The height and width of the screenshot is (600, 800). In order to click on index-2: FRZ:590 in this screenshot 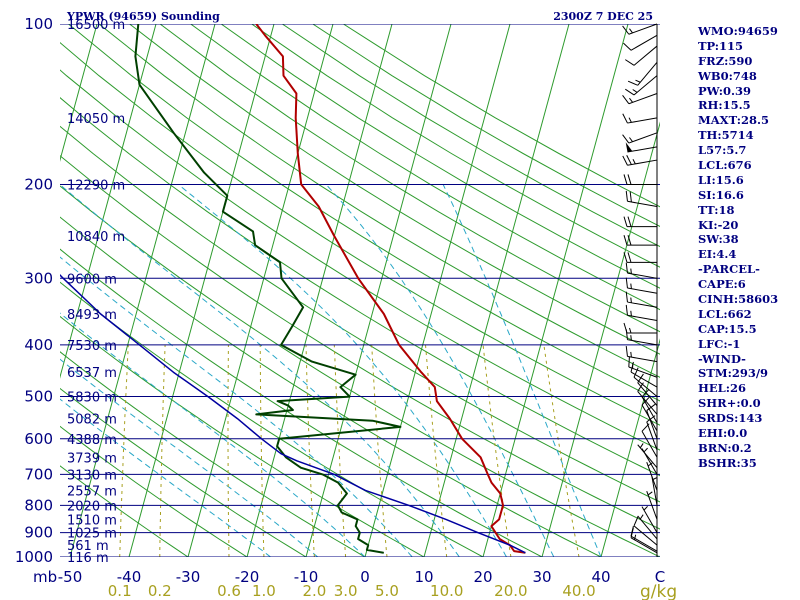, I will do `click(725, 60)`.